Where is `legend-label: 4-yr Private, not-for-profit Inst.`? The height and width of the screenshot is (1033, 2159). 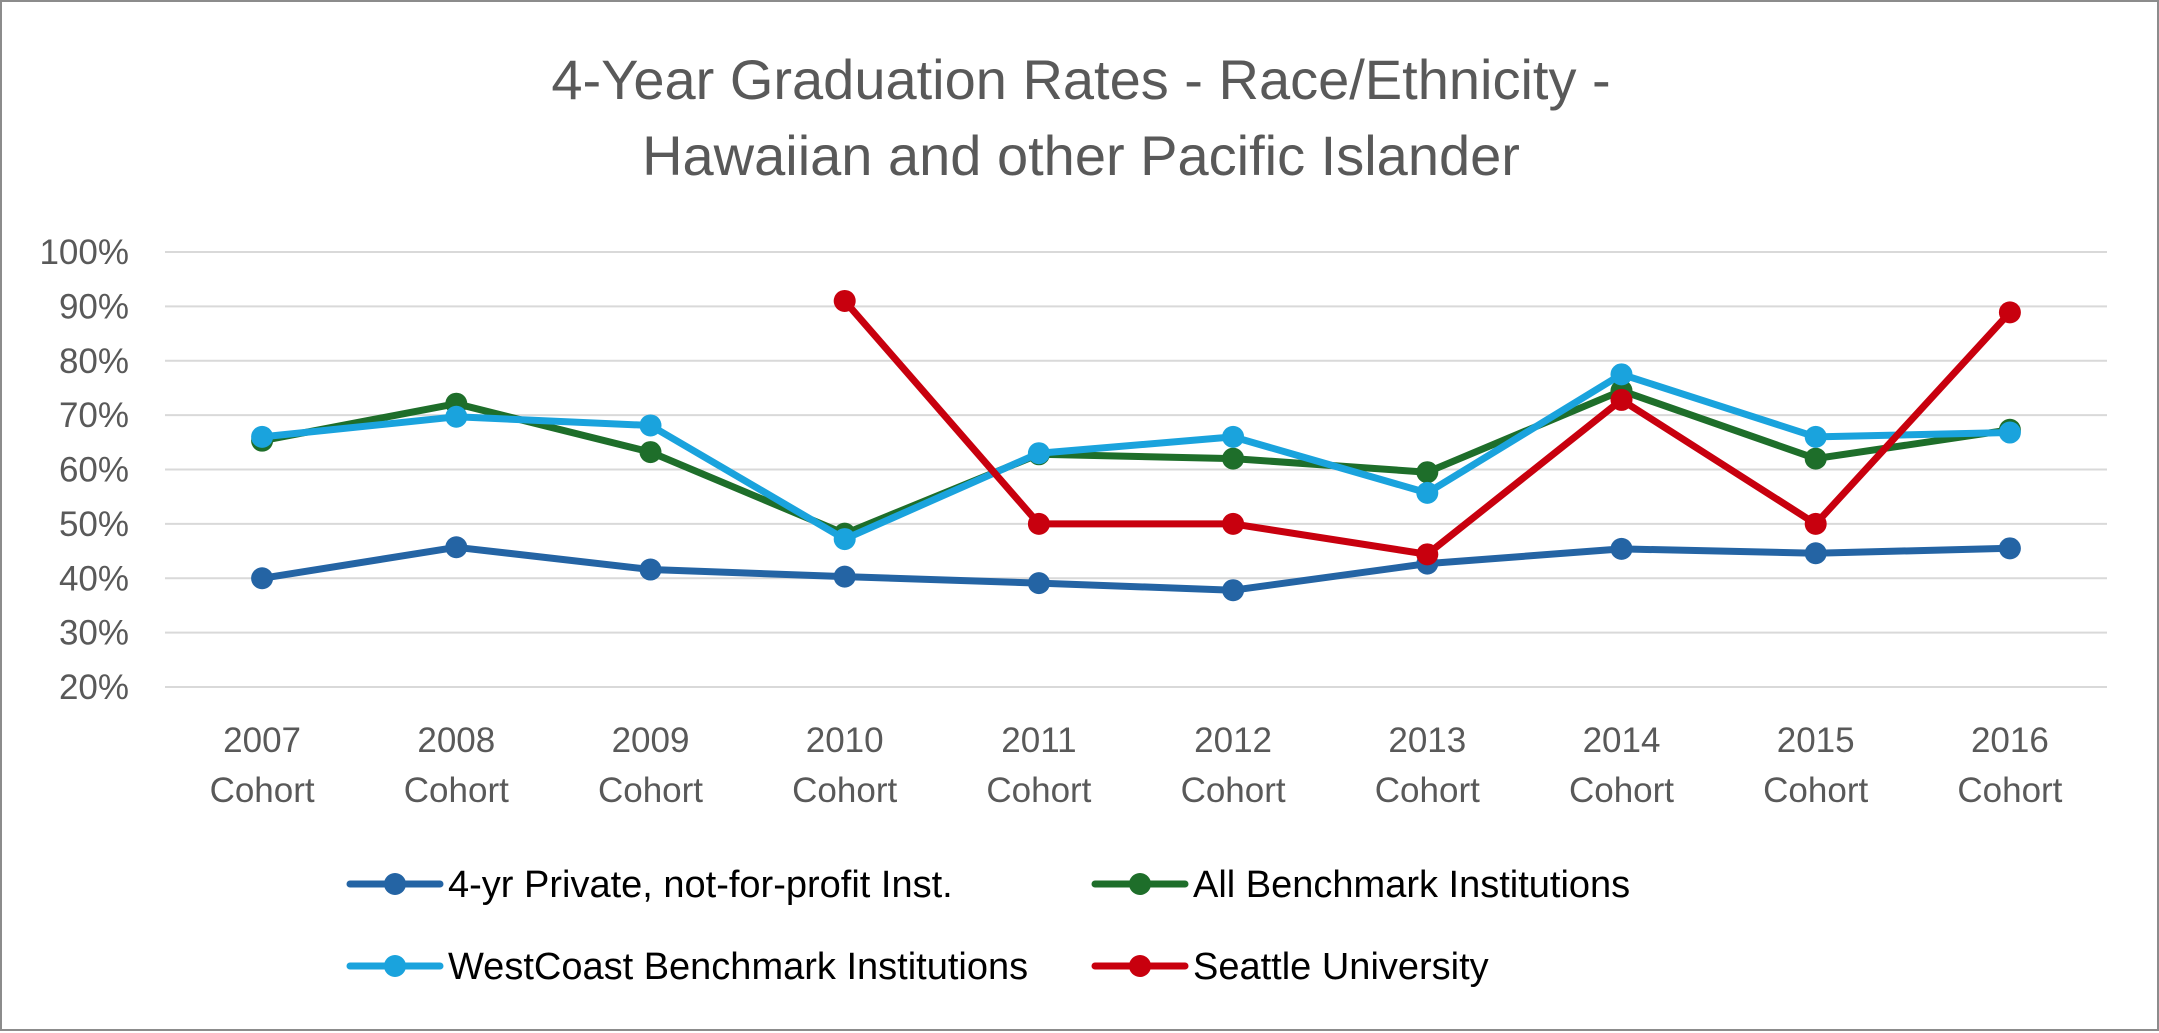
legend-label: 4-yr Private, not-for-profit Inst. is located at coordinates (700, 885).